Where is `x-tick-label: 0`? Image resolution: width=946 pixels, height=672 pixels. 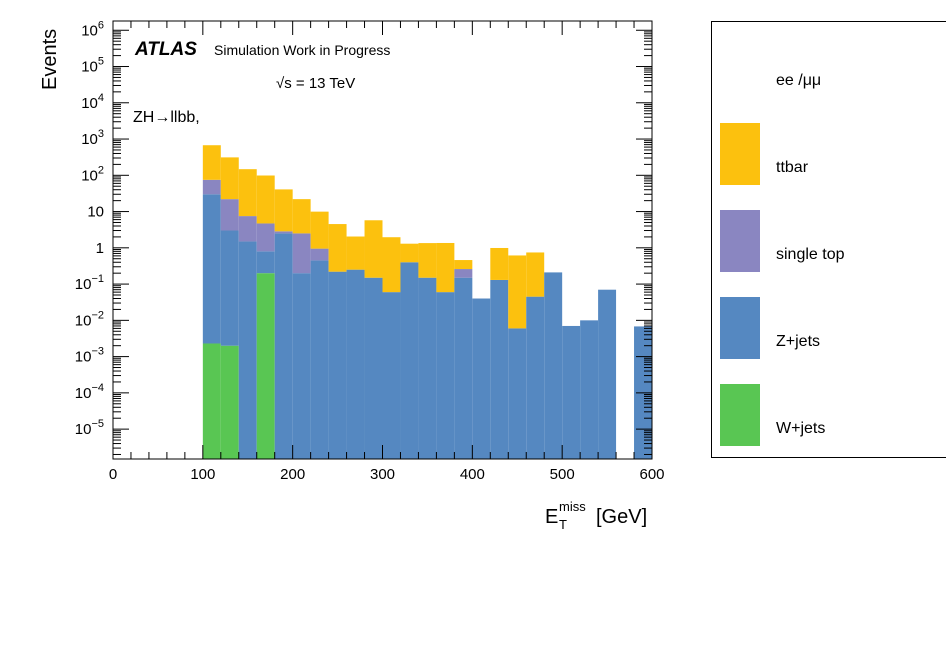 x-tick-label: 0 is located at coordinates (113, 474).